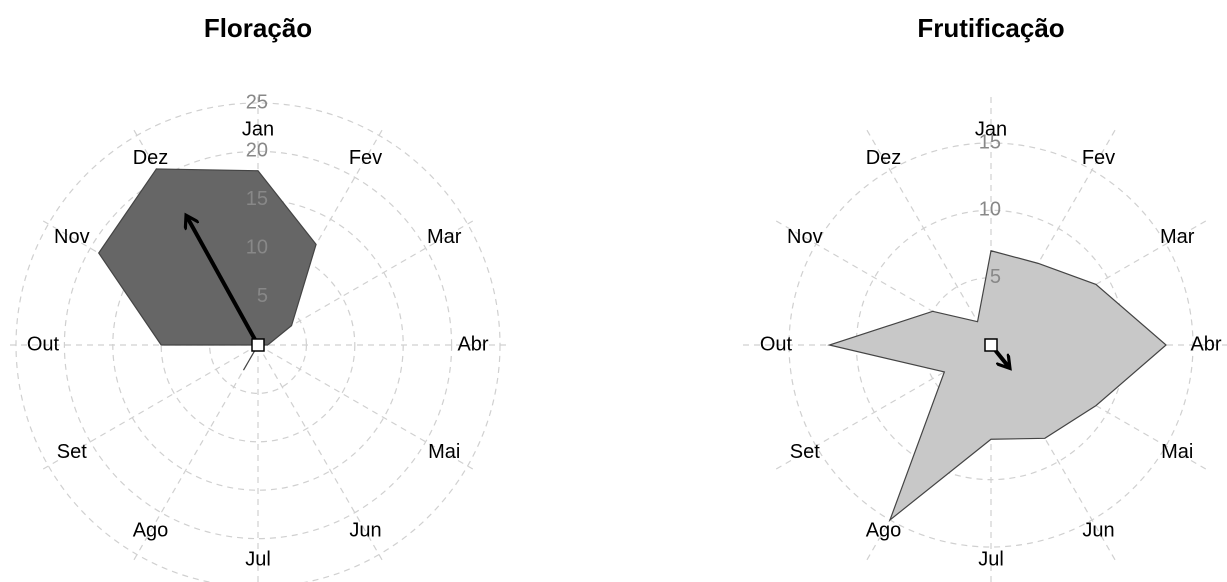 Image resolution: width=1227 pixels, height=582 pixels. What do you see at coordinates (257, 151) in the screenshot?
I see `y-tick-label: 20` at bounding box center [257, 151].